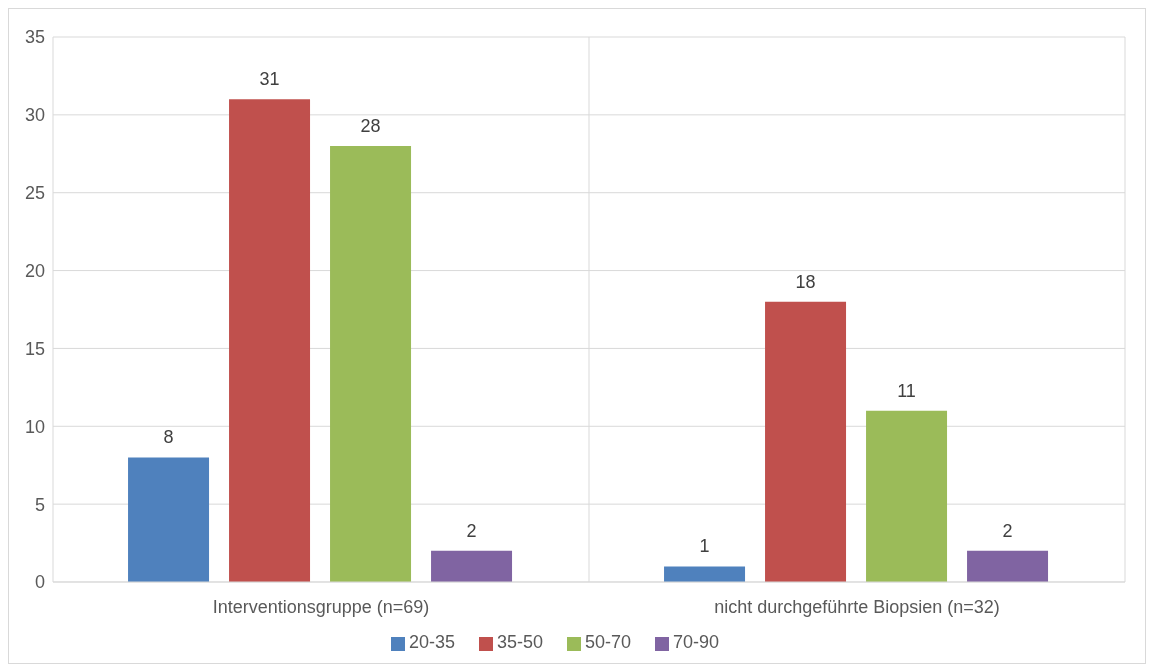  I want to click on y-tick-label: 10, so click(34, 426).